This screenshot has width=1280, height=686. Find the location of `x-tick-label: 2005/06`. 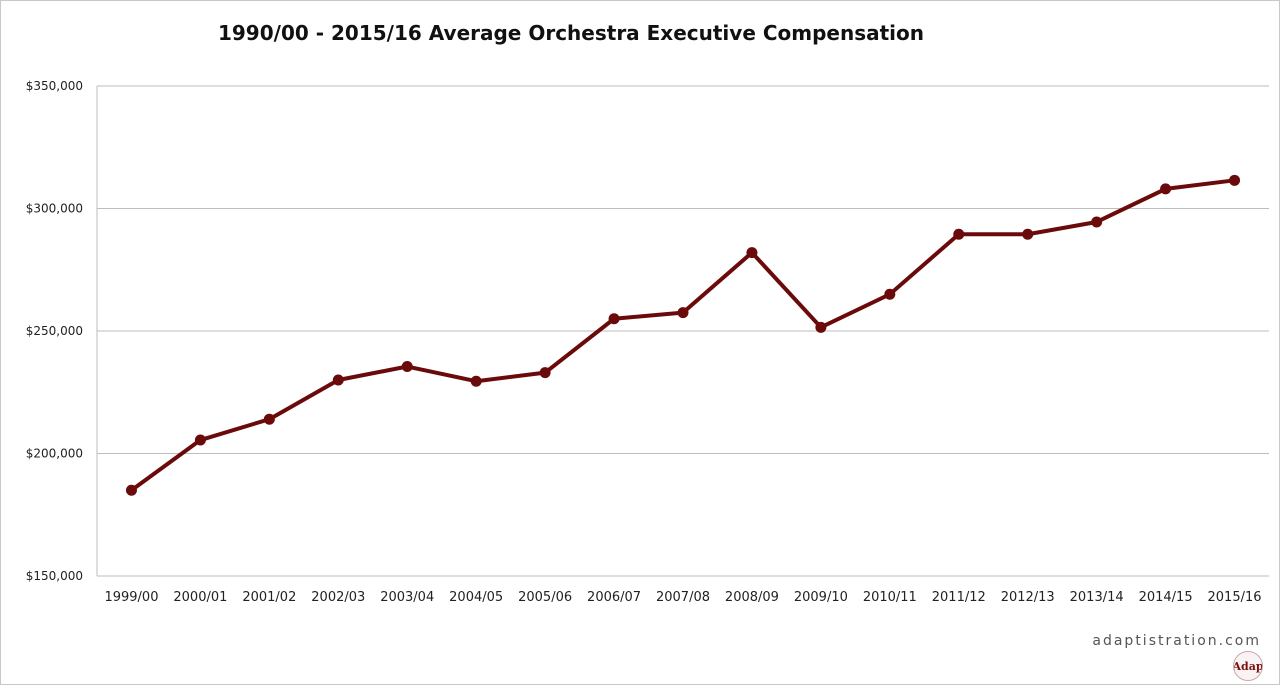

x-tick-label: 2005/06 is located at coordinates (545, 597).